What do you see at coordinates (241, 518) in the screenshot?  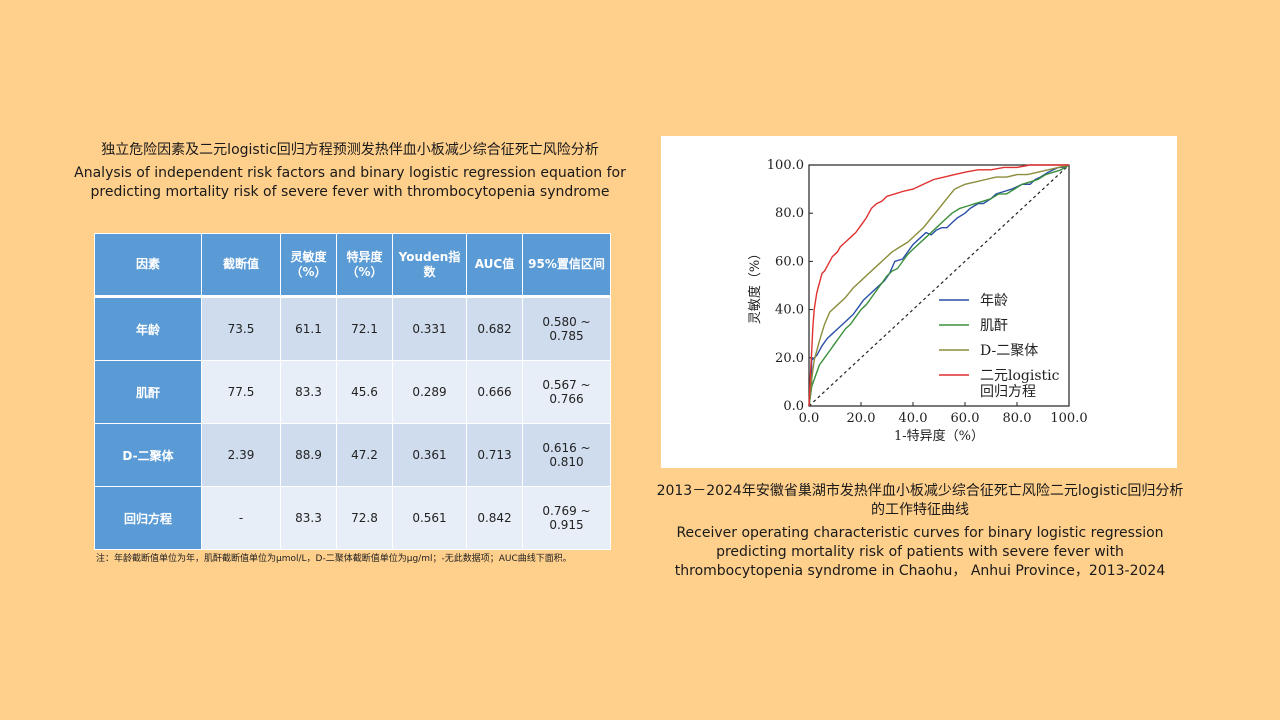 I see `cell-cutoff: -` at bounding box center [241, 518].